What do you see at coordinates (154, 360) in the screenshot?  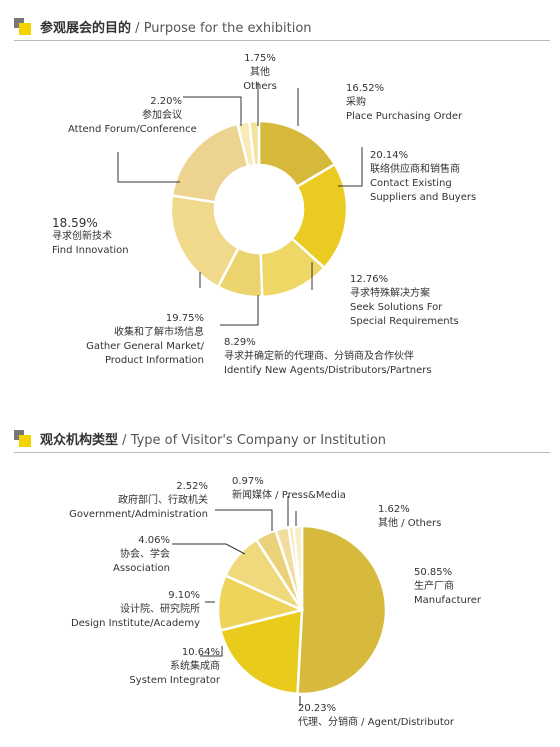 I see `slice-en-label: Product Information` at bounding box center [154, 360].